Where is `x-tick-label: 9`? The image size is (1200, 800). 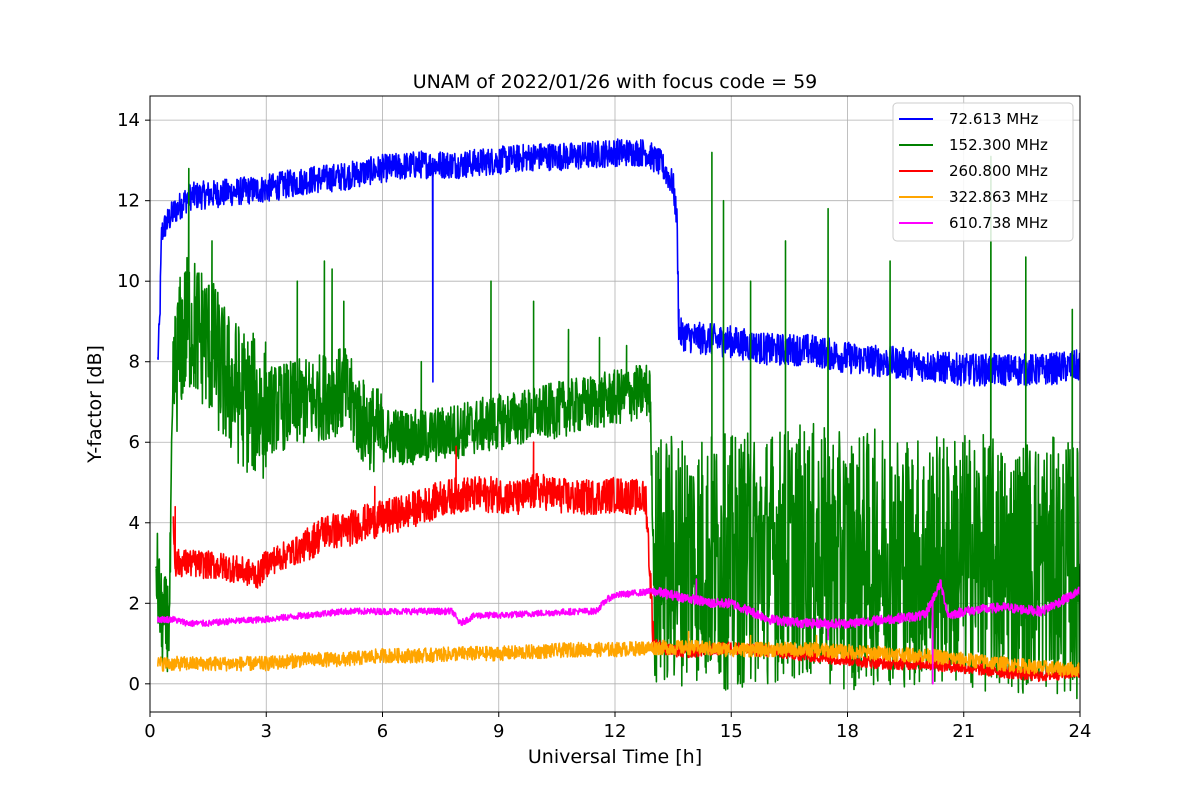 x-tick-label: 9 is located at coordinates (498, 731).